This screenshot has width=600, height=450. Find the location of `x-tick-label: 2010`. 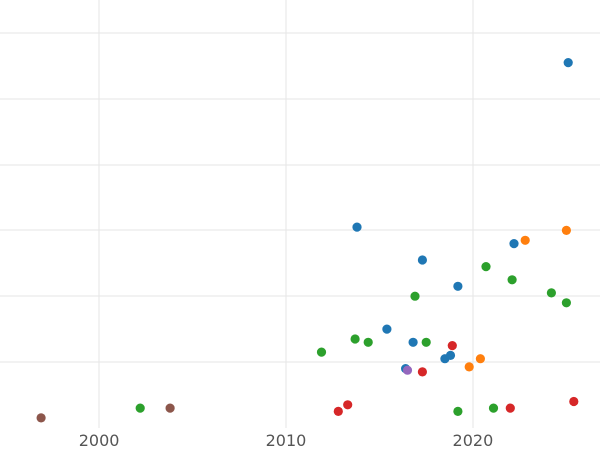

x-tick-label: 2010 is located at coordinates (286, 440).